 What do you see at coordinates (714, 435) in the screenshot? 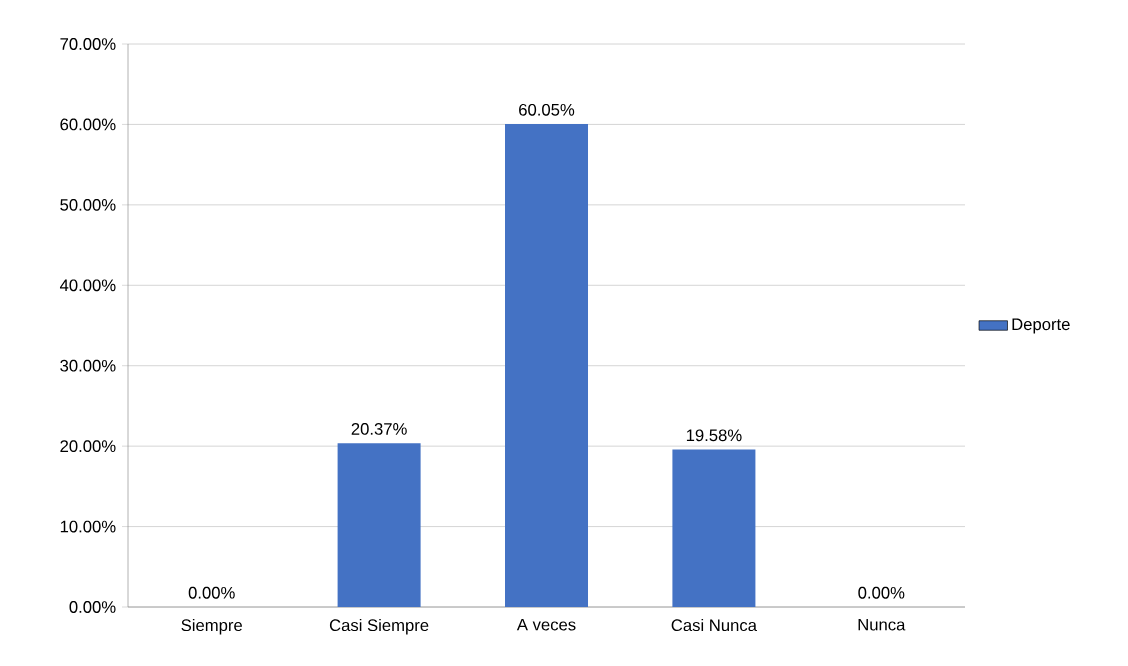
I see `data-label: 19.58%` at bounding box center [714, 435].